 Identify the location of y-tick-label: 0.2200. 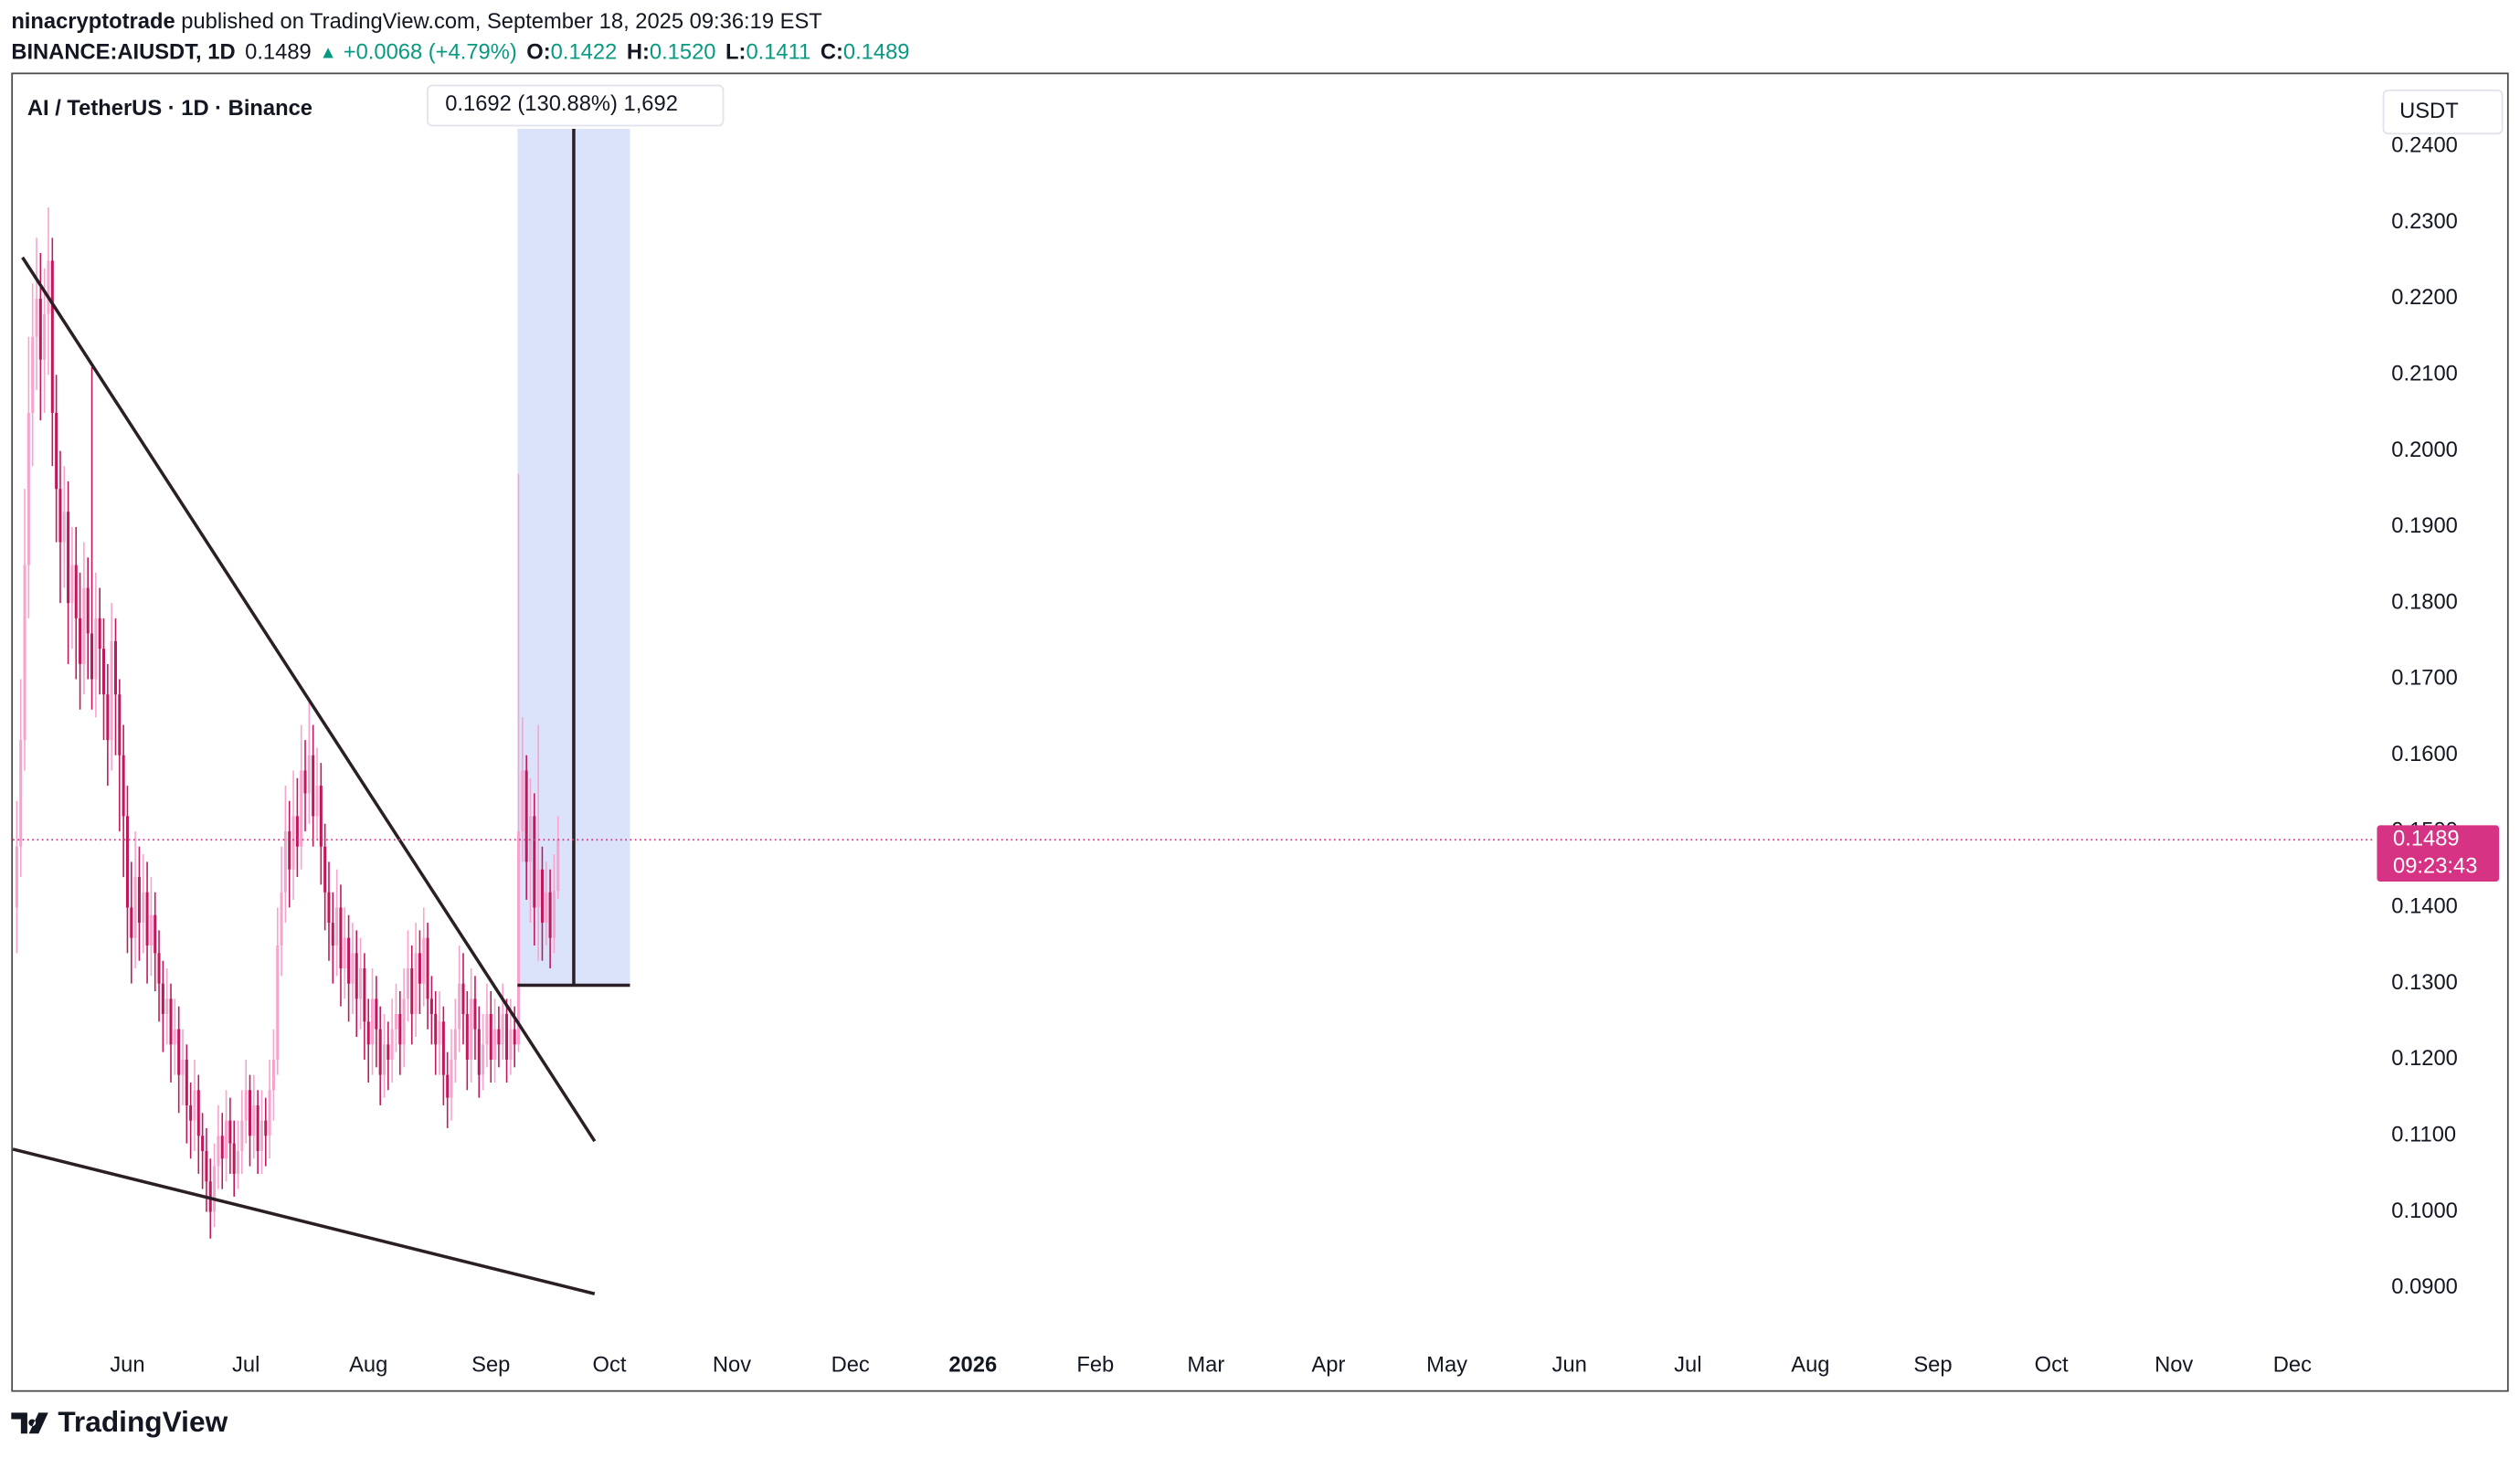
(2424, 298).